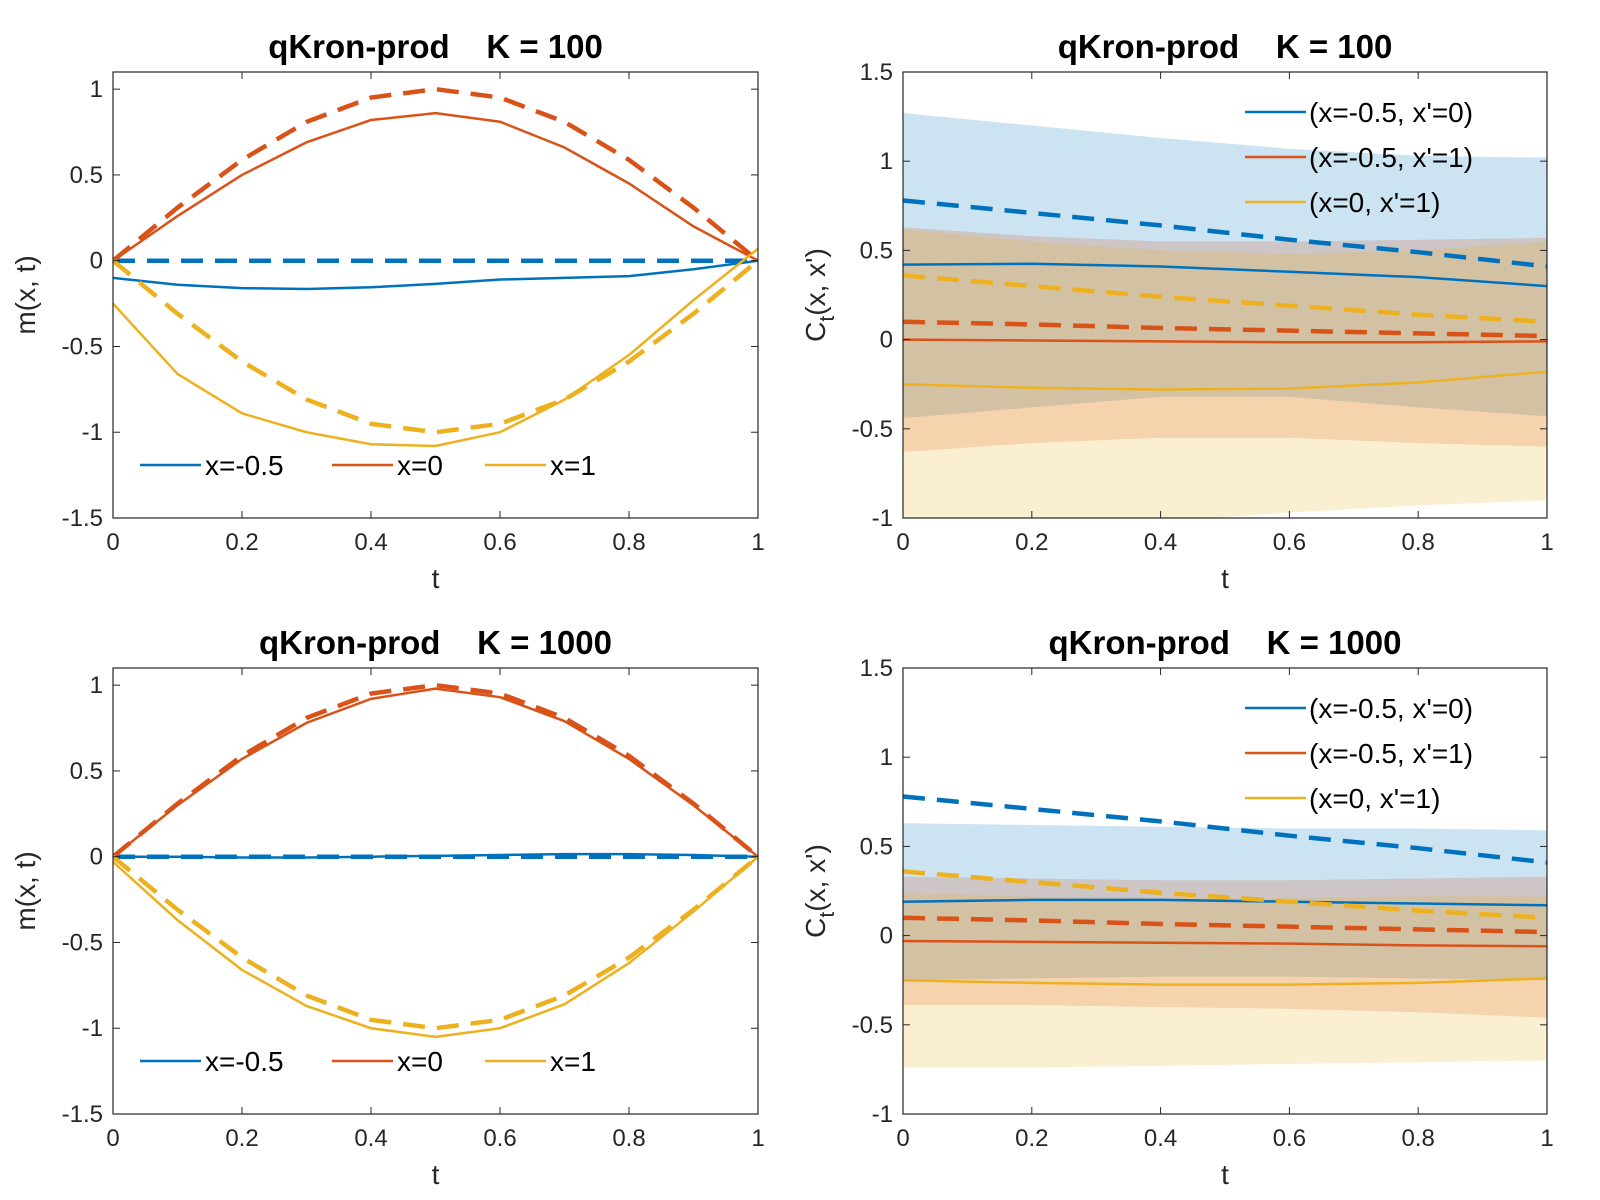 This screenshot has width=1600, height=1200. Describe the element at coordinates (827, 319) in the screenshot. I see `y-label-subscript: t` at that location.